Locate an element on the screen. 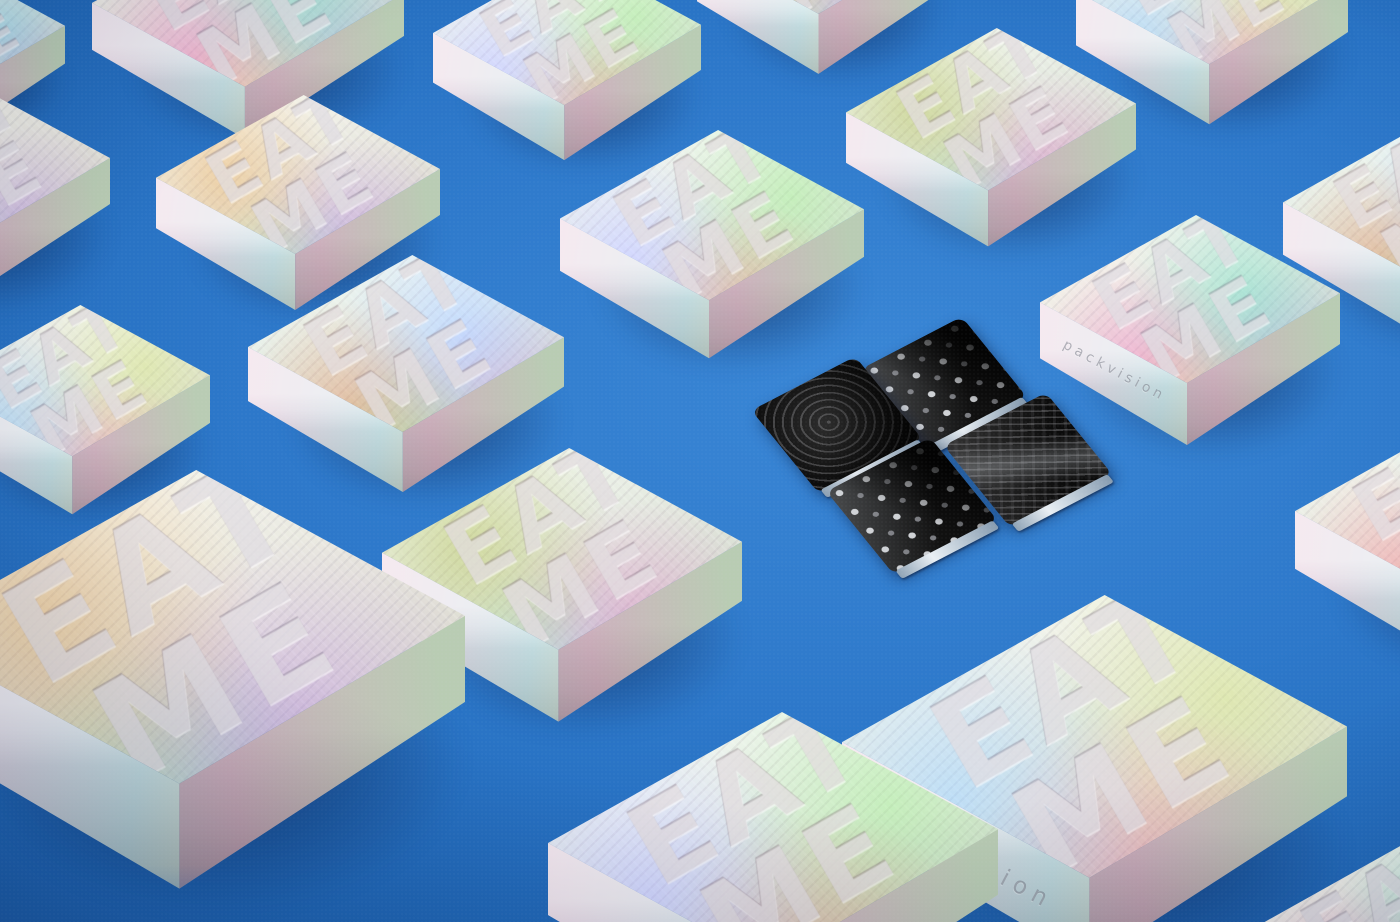 The width and height of the screenshot is (1400, 922). holo-box-box-13: packvision EAT ME is located at coordinates (1193, 345).